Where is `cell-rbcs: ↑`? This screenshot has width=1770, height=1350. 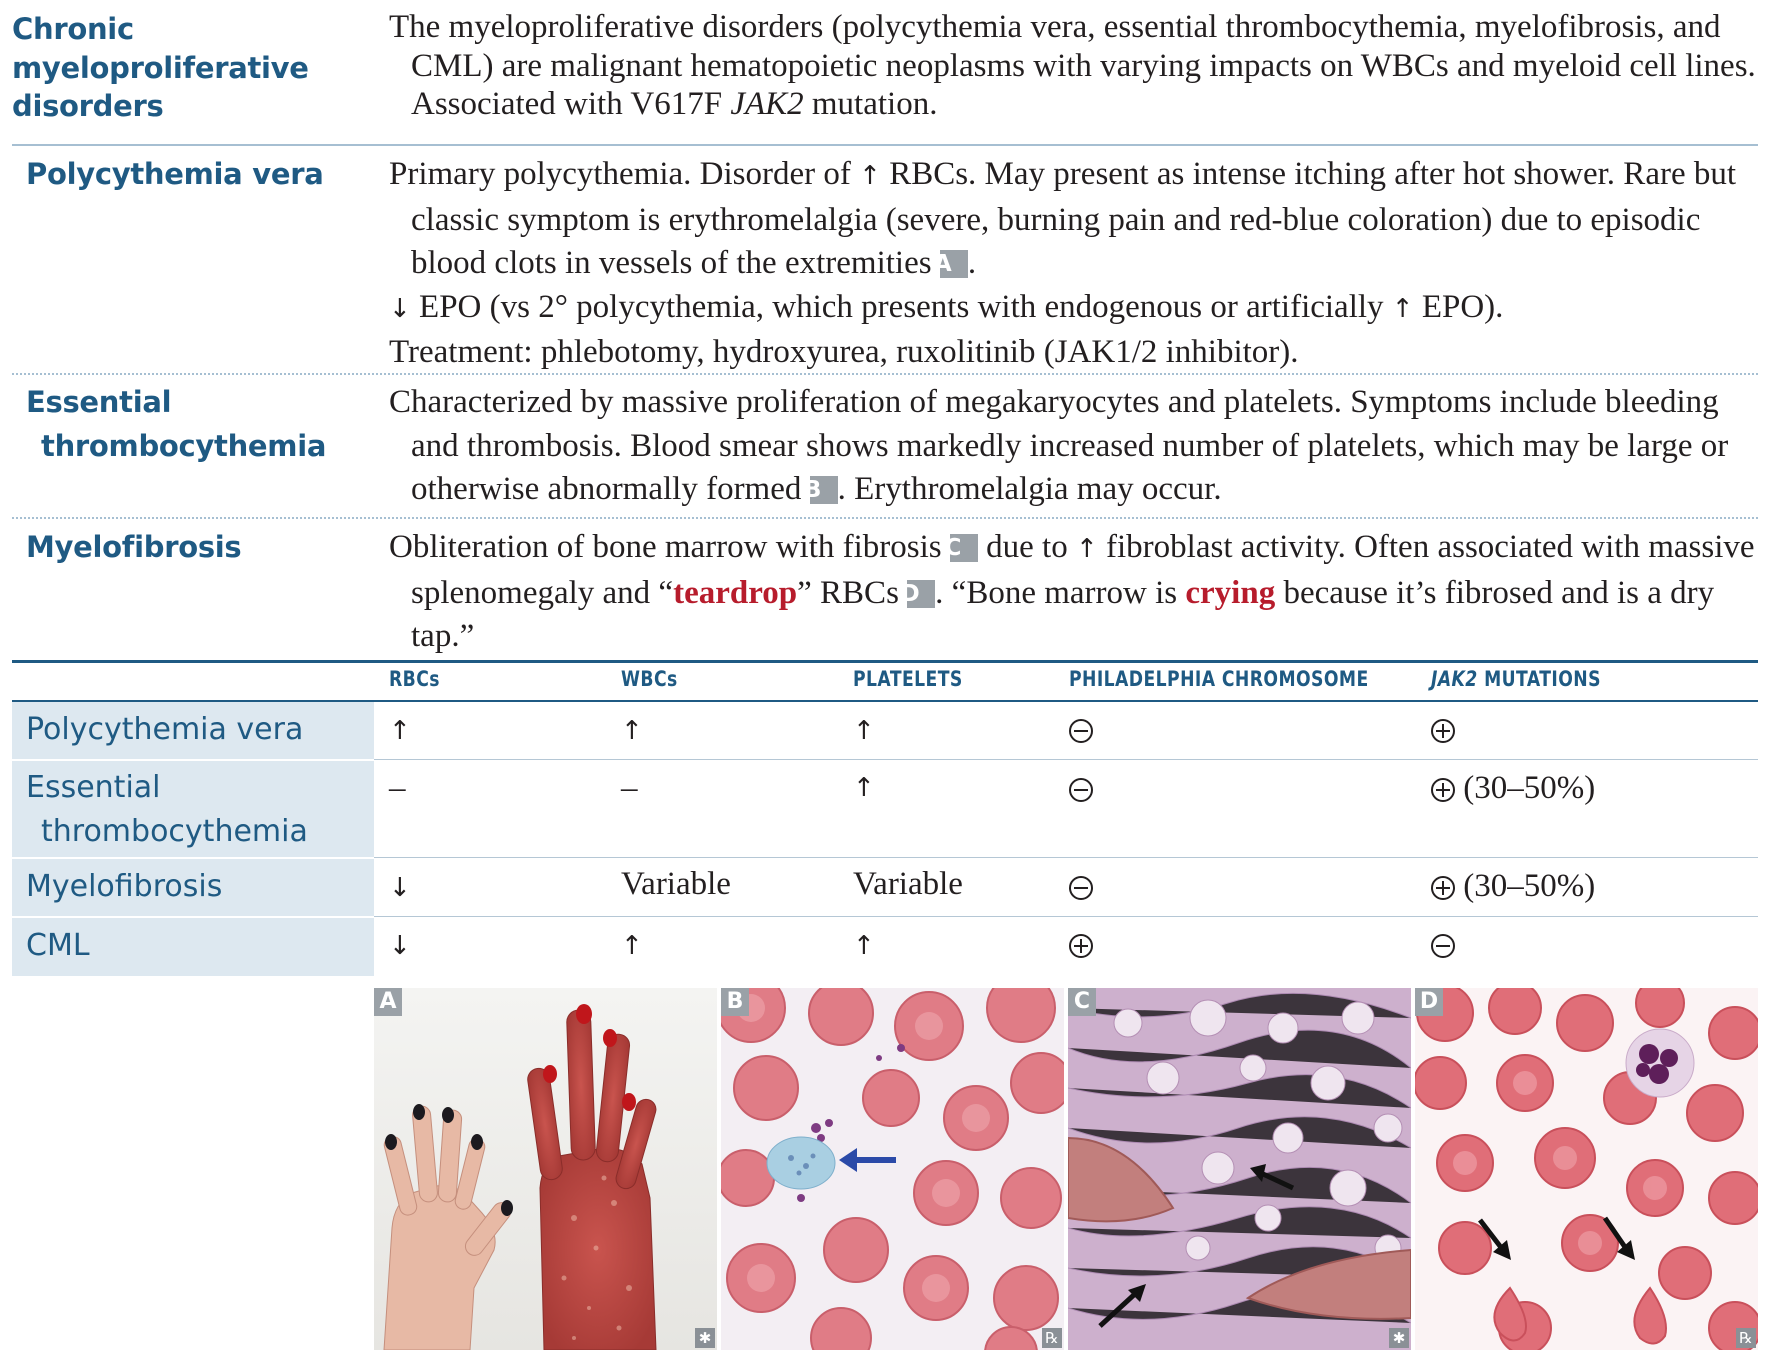 cell-rbcs: ↑ is located at coordinates (400, 731).